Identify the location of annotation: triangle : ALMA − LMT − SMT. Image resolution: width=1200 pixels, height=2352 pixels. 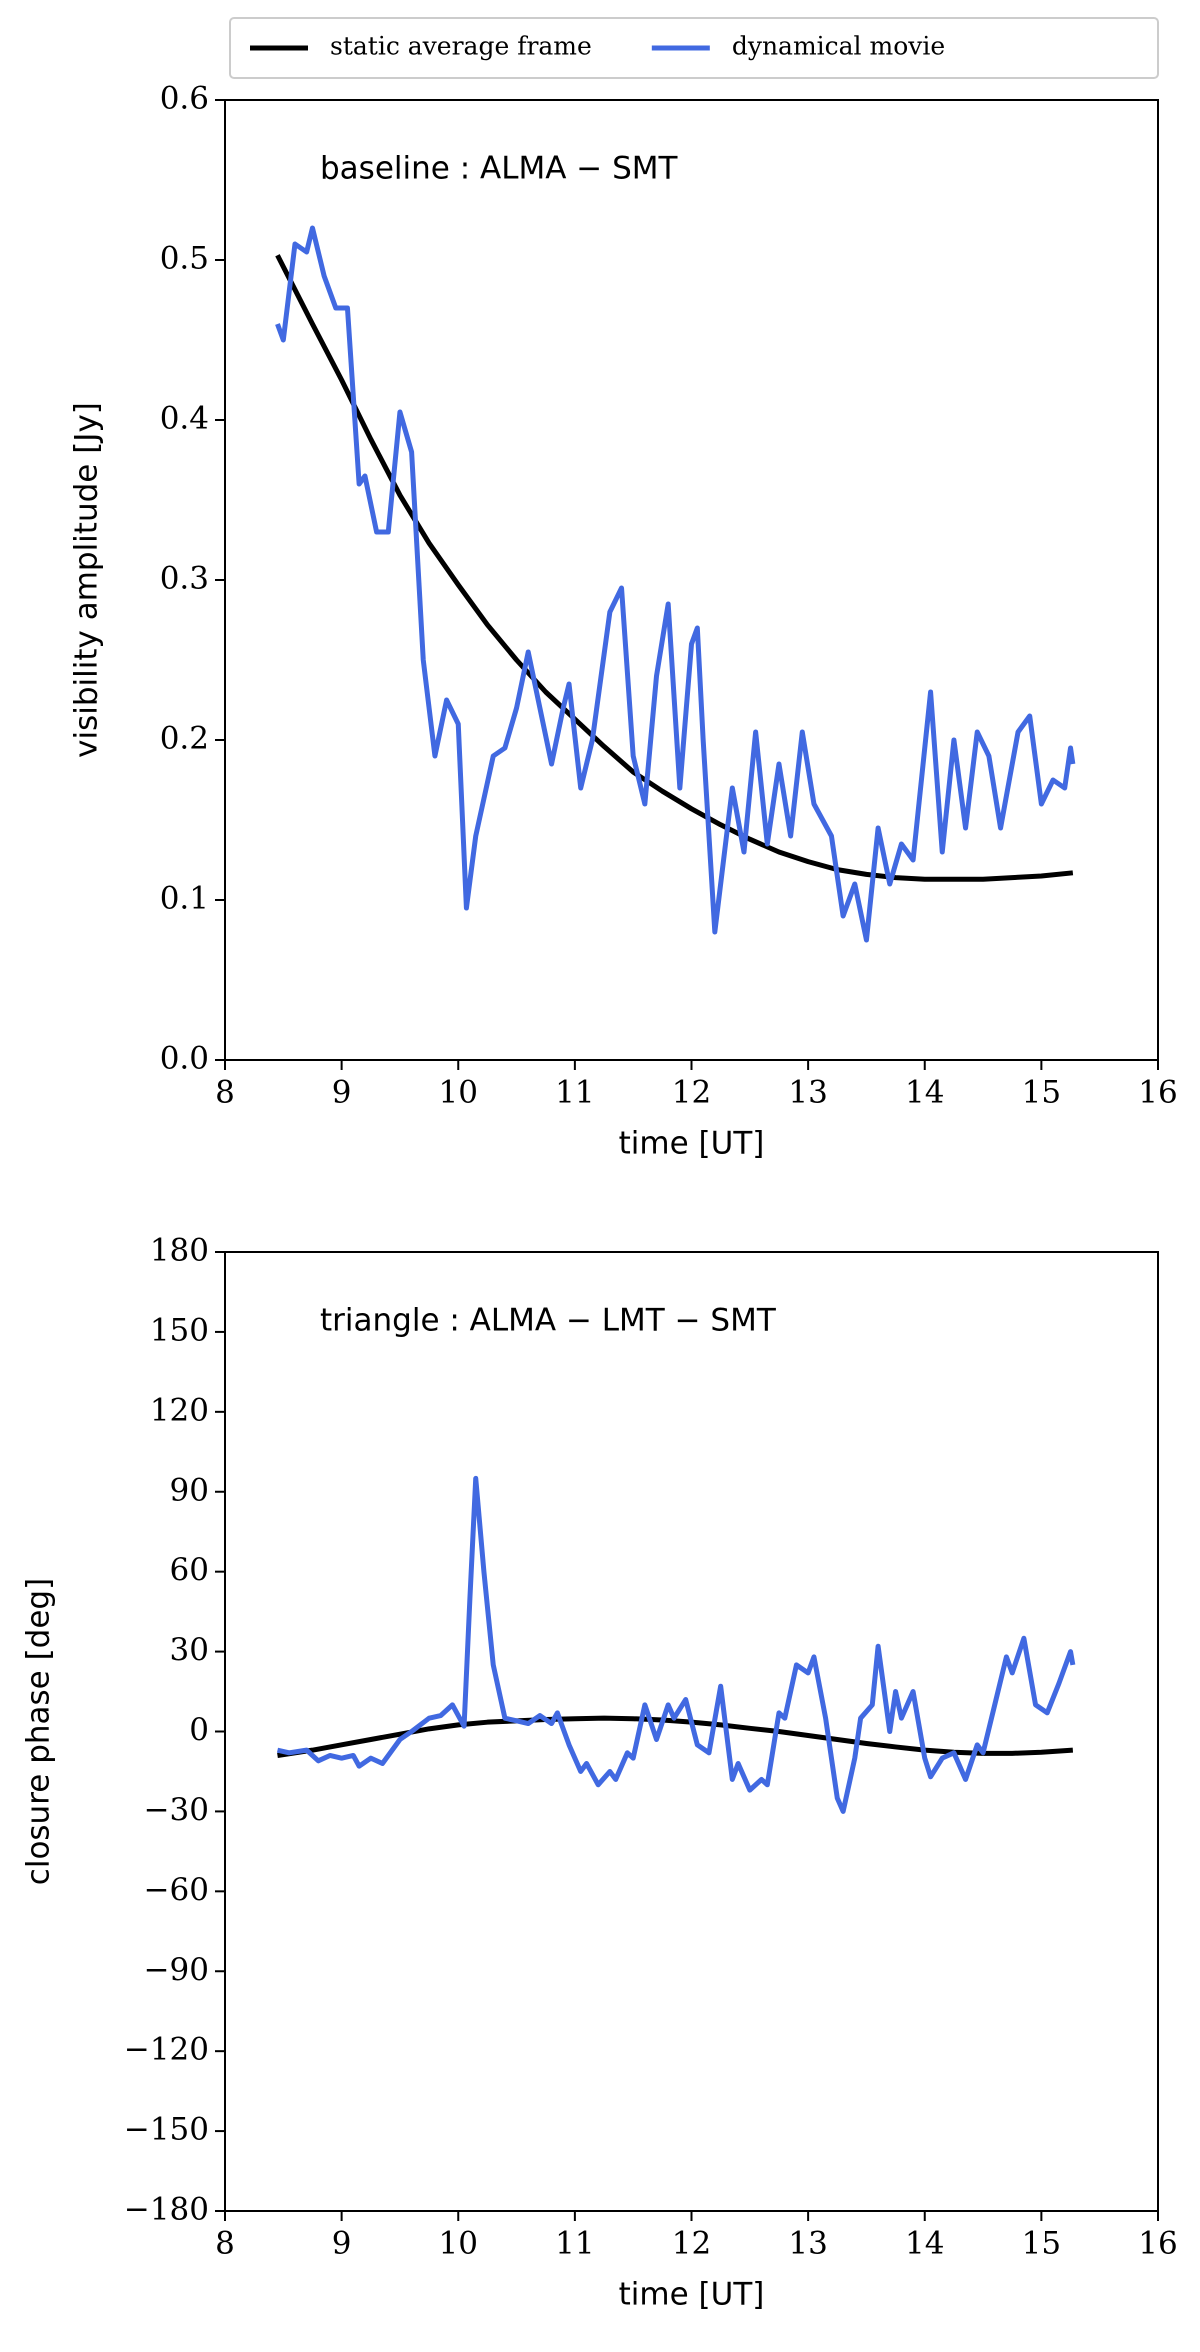
(548, 1321).